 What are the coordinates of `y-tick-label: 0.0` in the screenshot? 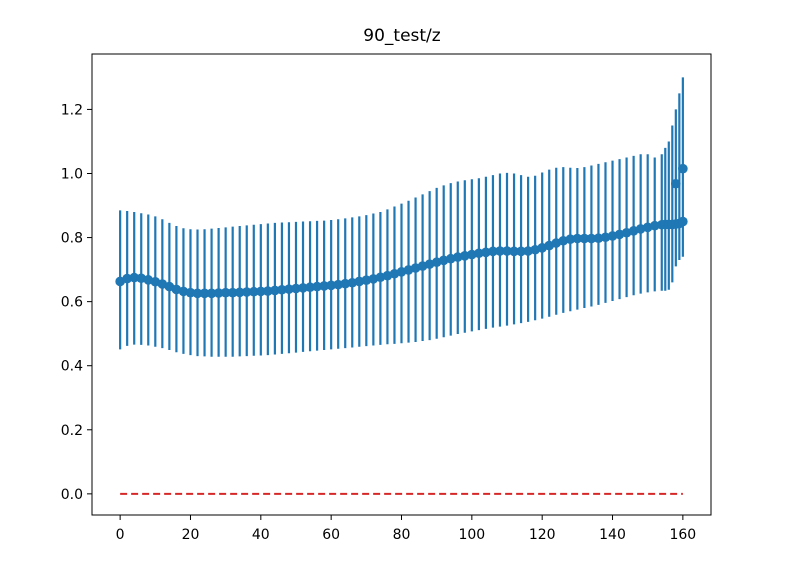 It's located at (72, 495).